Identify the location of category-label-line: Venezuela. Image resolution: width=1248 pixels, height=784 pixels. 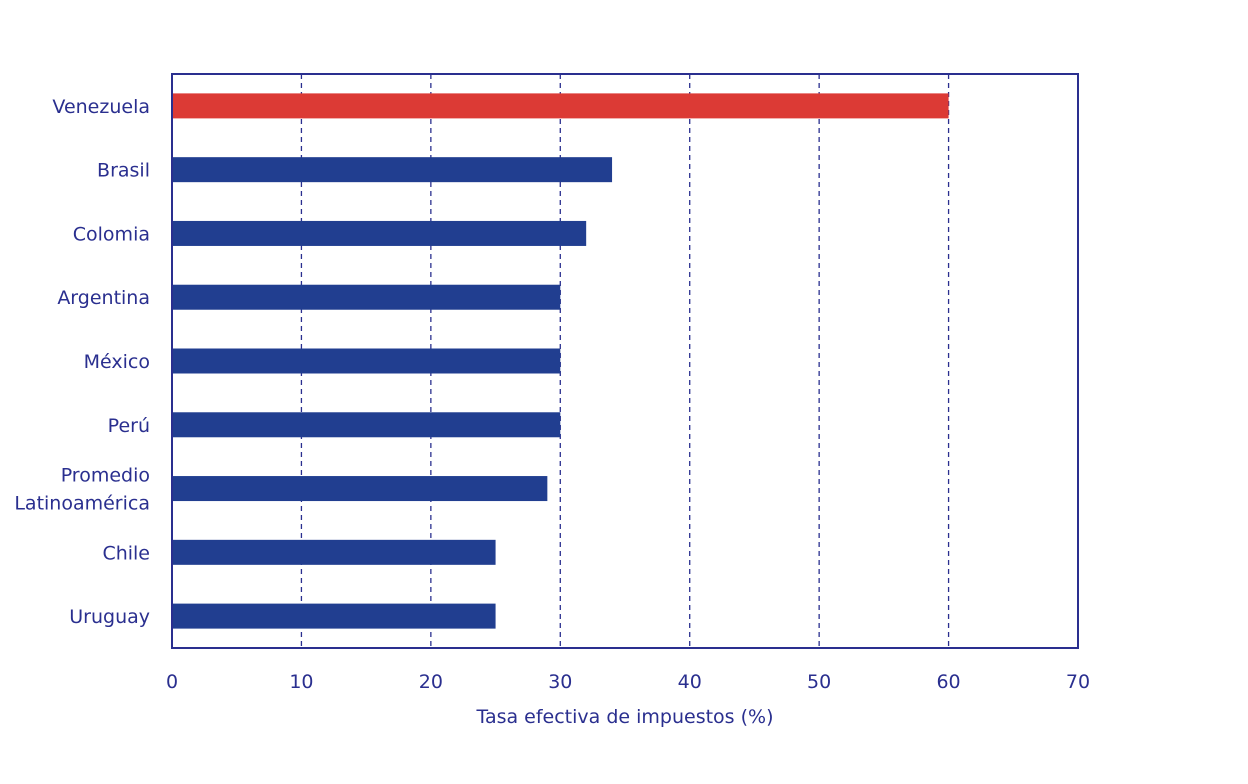
(101, 107).